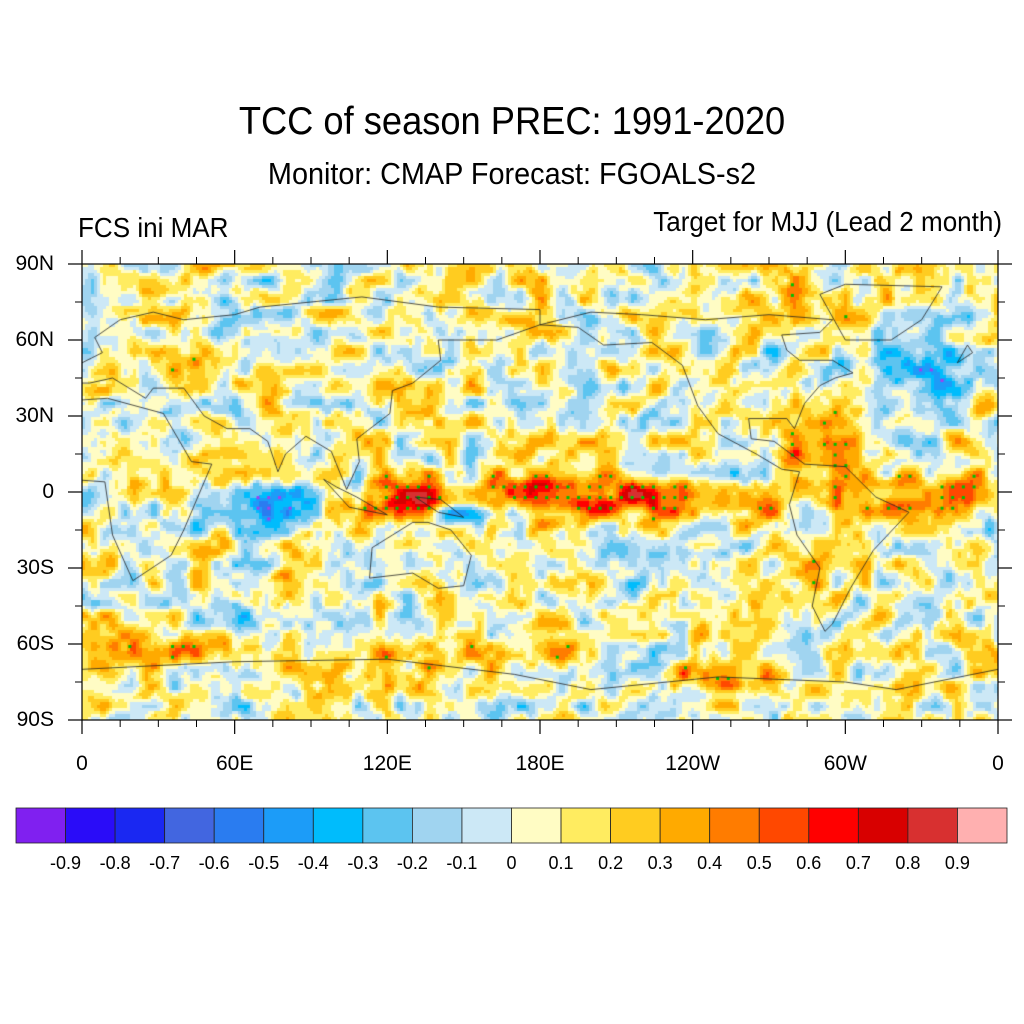 The width and height of the screenshot is (1024, 1024). What do you see at coordinates (34, 263) in the screenshot?
I see `y-tick-label: 90N` at bounding box center [34, 263].